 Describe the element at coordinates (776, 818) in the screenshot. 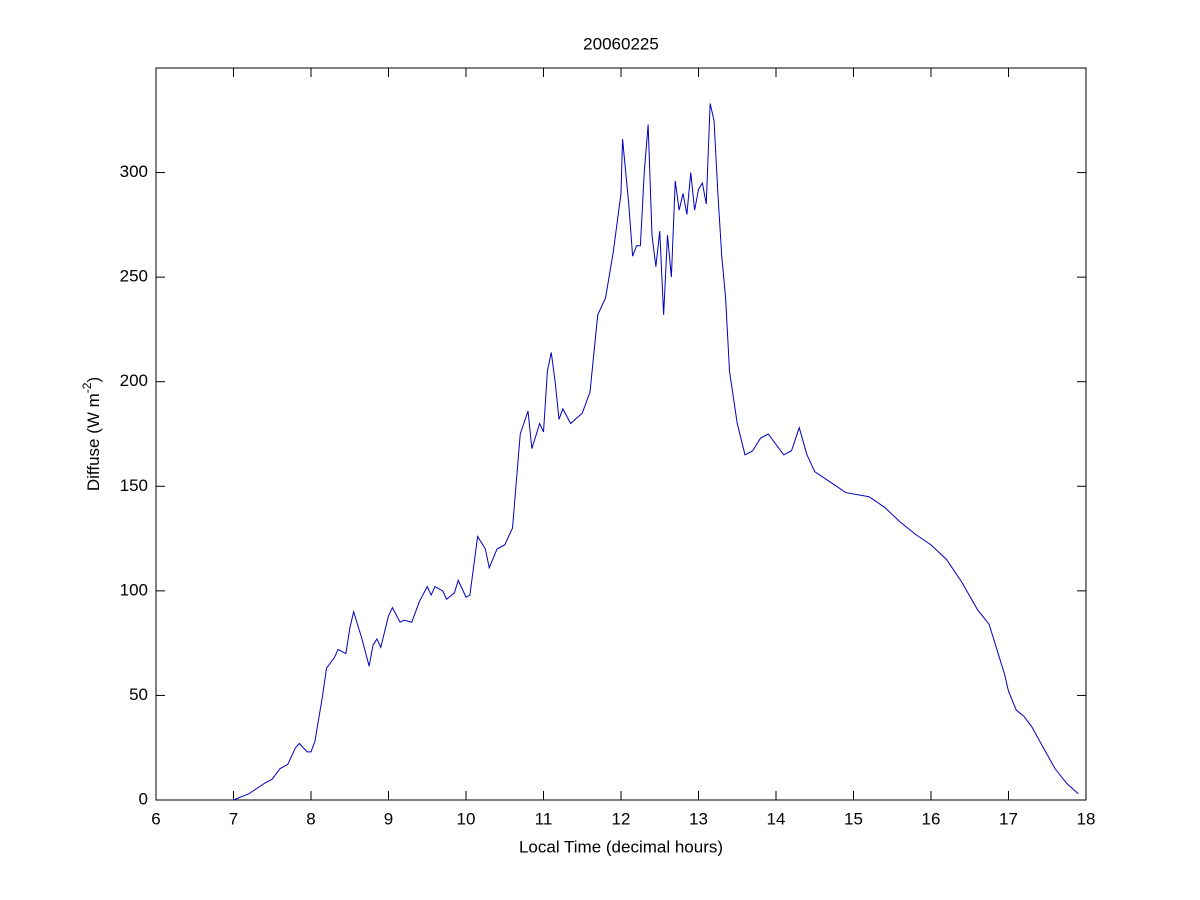

I see `x-tick-label: 14` at that location.